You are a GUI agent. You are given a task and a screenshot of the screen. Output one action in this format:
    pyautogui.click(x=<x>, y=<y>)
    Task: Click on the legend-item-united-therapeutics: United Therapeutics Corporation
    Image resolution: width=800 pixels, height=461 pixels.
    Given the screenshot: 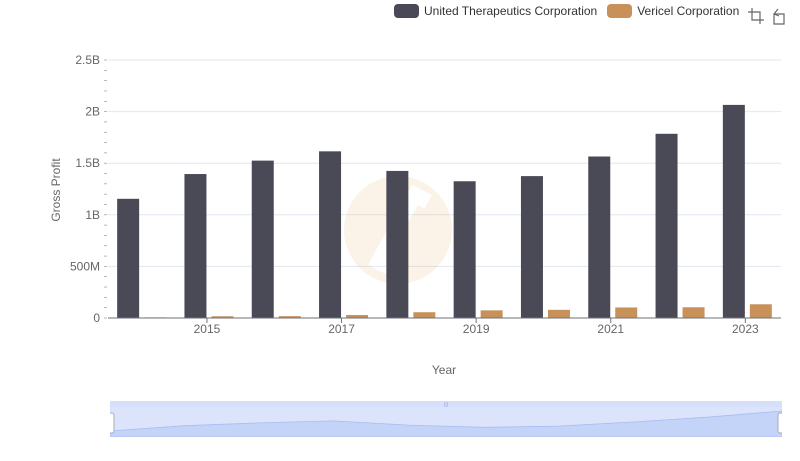 What is the action you would take?
    pyautogui.click(x=495, y=11)
    